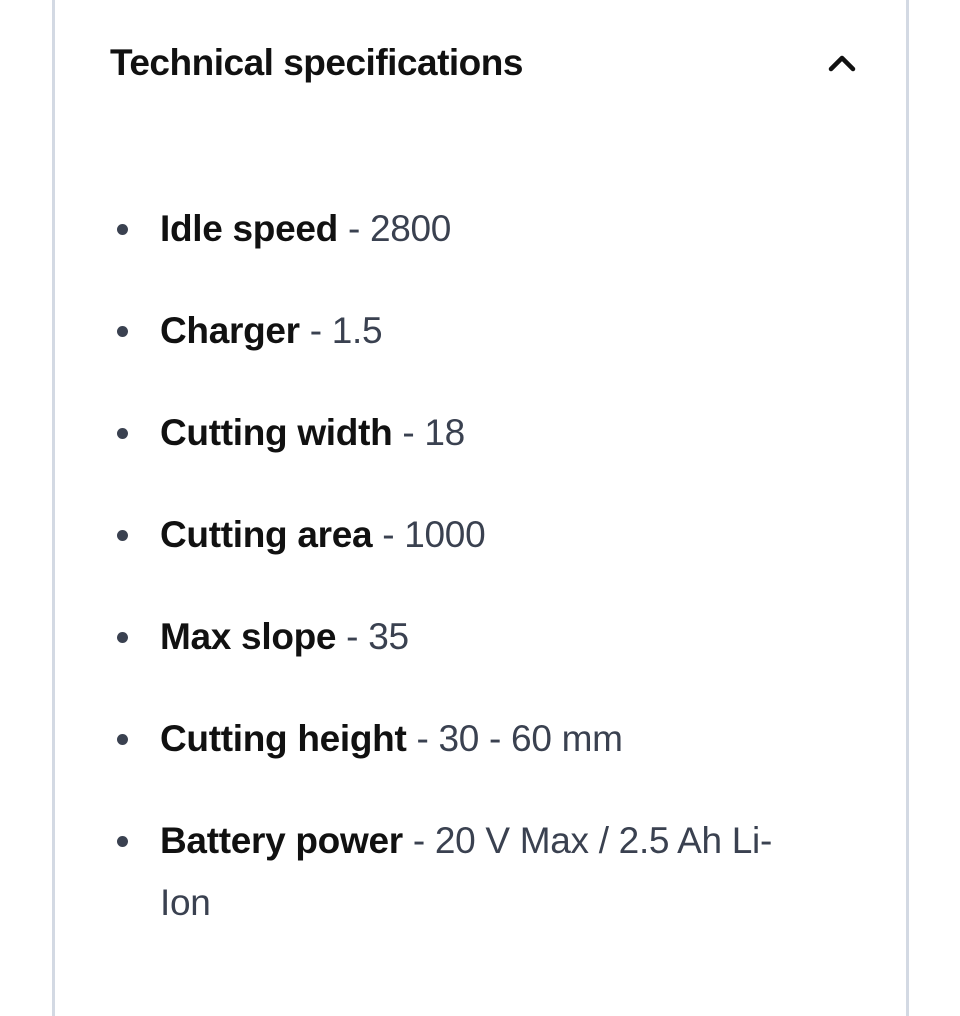 The image size is (960, 1016). I want to click on spec-label: Cutting area, so click(266, 534).